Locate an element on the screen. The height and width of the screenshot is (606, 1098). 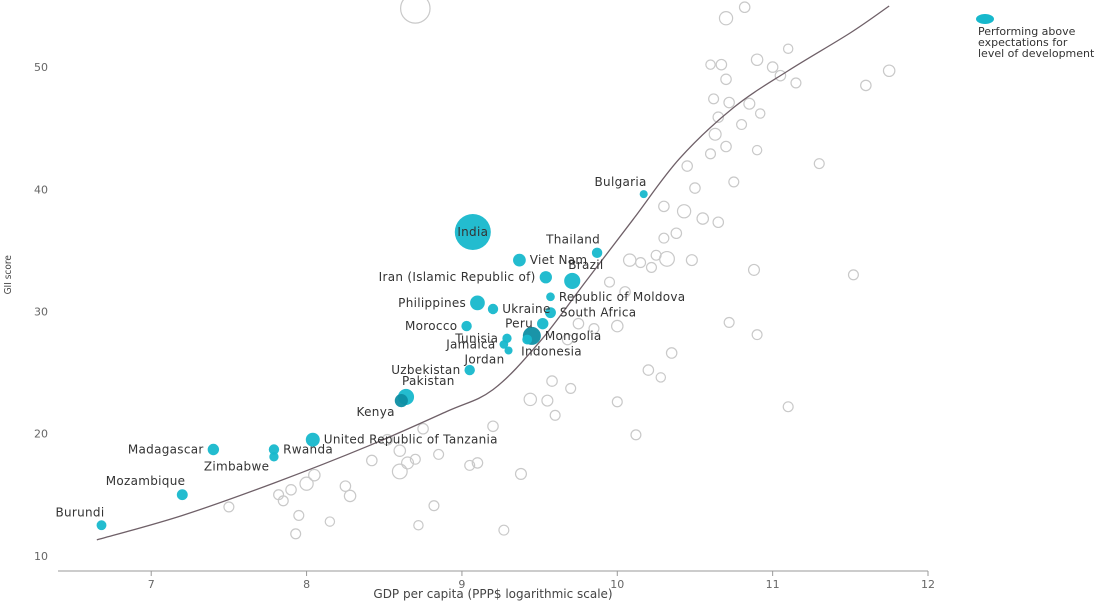
point-label: Mozambique is located at coordinates (146, 481).